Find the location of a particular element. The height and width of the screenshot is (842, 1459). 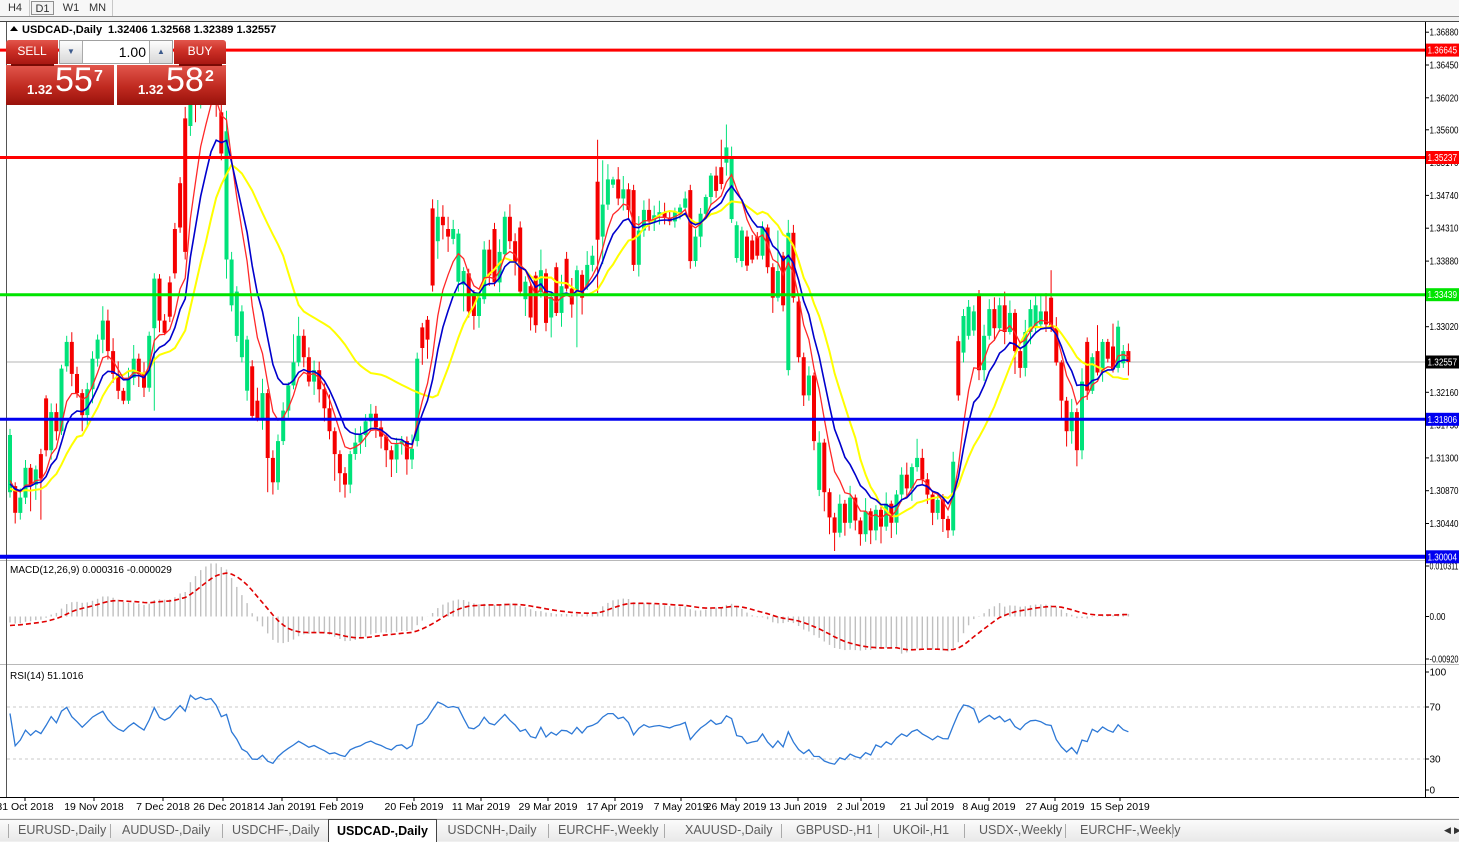

svg-text: 26 May 2019 is located at coordinates (736, 807).